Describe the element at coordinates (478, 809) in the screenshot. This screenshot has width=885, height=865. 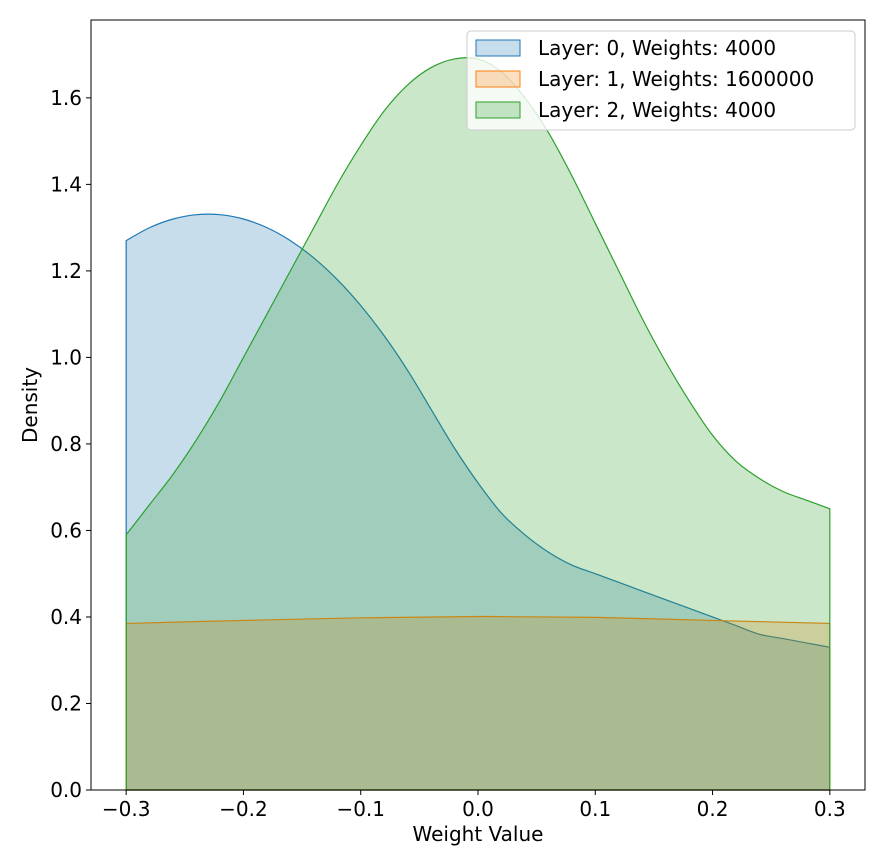
I see `x-tick-label: 0.0` at that location.